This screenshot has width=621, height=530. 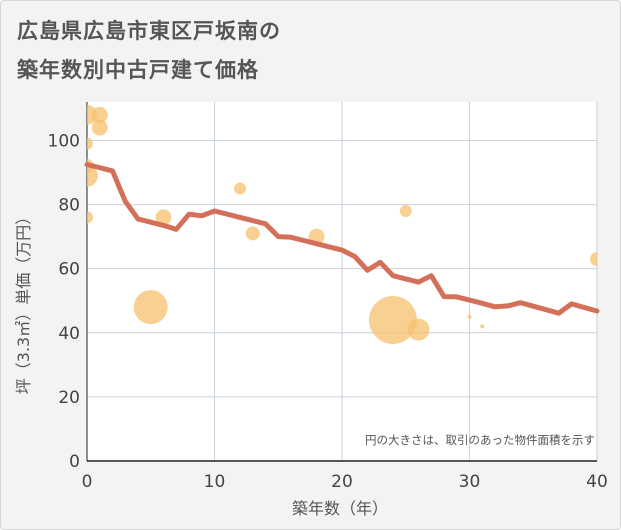 I want to click on y-tick-label: 0, so click(x=74, y=462).